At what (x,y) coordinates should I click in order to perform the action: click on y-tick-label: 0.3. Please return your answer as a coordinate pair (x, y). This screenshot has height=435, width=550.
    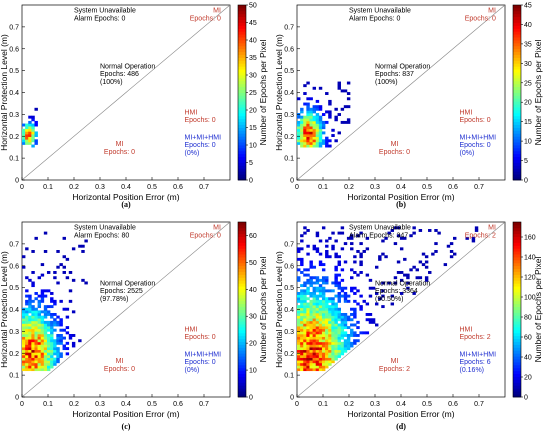
    Looking at the image, I should click on (14, 115).